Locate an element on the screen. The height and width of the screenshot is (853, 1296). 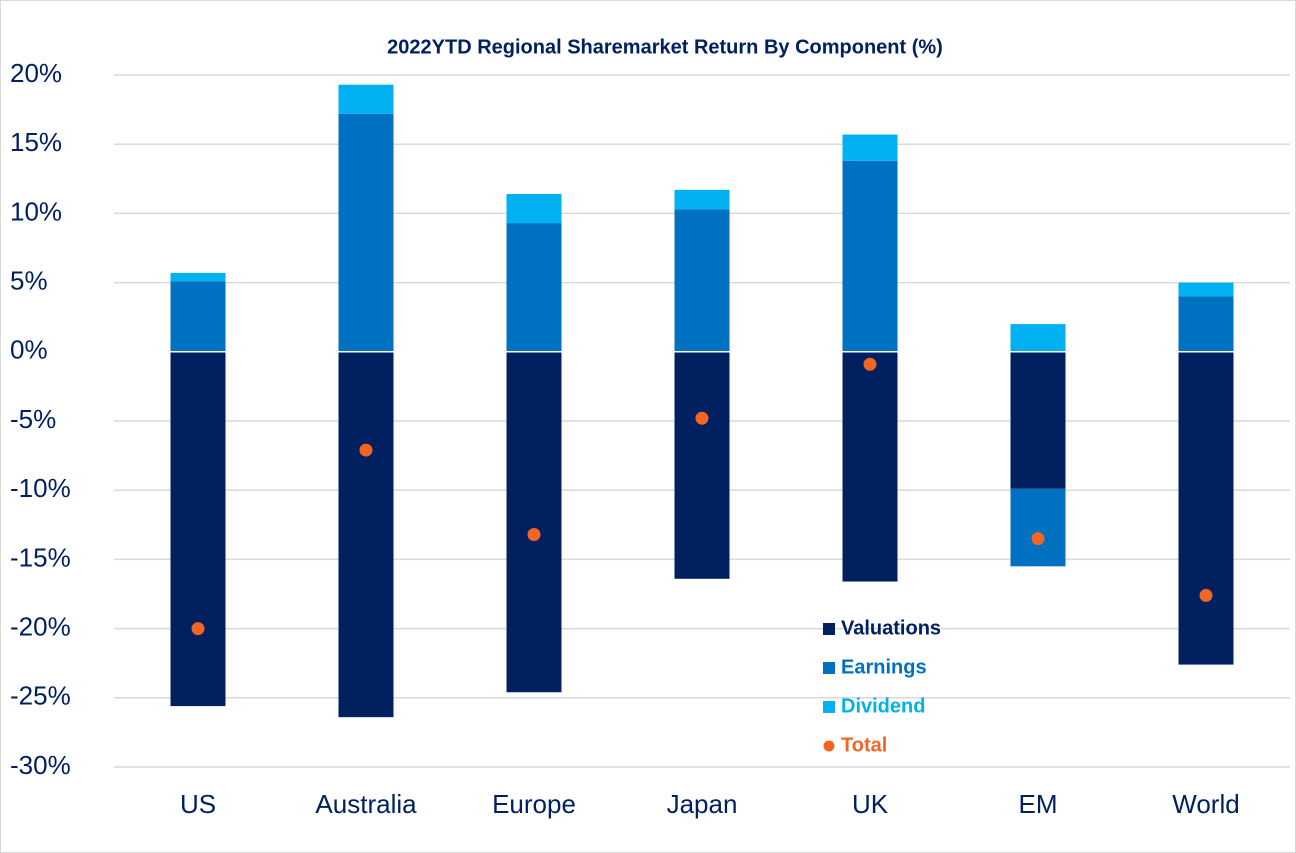
legend-label: Earnings is located at coordinates (884, 667).